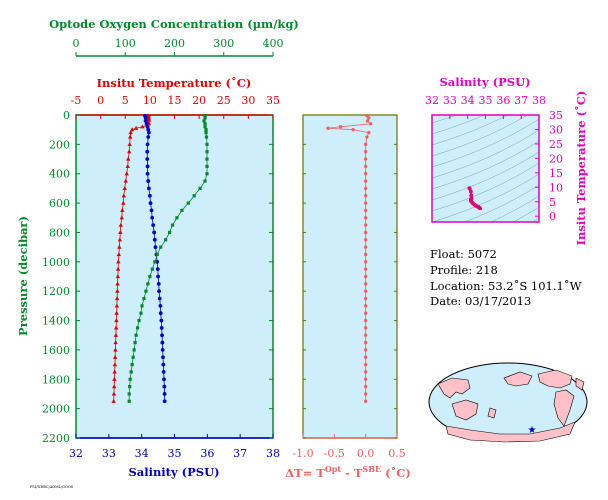 This screenshot has height=500, width=608. I want to click on delta-axis-title: ΔT= TOpt - TSBE (˚C), so click(348, 472).